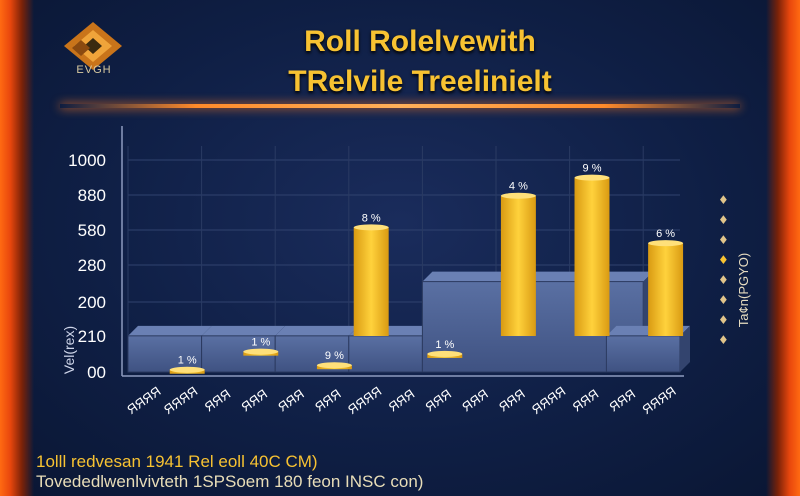  What do you see at coordinates (92, 265) in the screenshot?
I see `y-tick-label: 280` at bounding box center [92, 265].